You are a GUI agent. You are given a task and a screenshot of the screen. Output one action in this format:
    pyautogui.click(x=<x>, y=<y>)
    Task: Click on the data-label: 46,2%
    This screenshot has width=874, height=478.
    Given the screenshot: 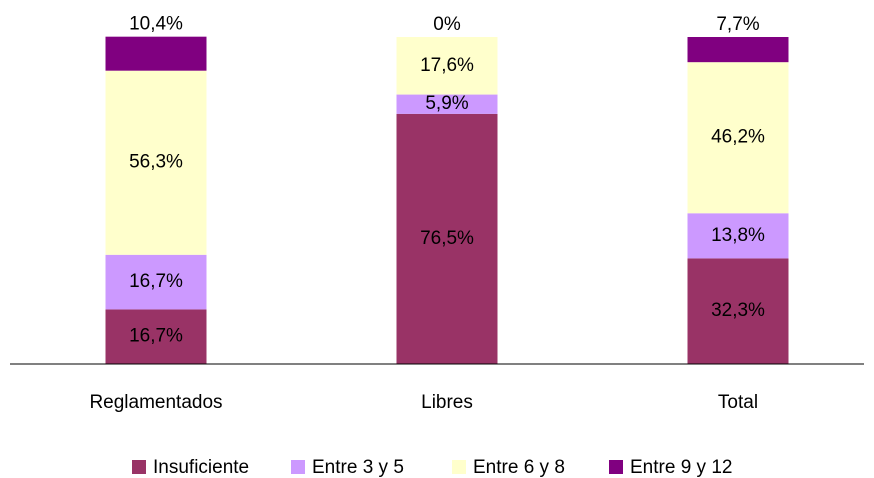 What is the action you would take?
    pyautogui.click(x=738, y=137)
    